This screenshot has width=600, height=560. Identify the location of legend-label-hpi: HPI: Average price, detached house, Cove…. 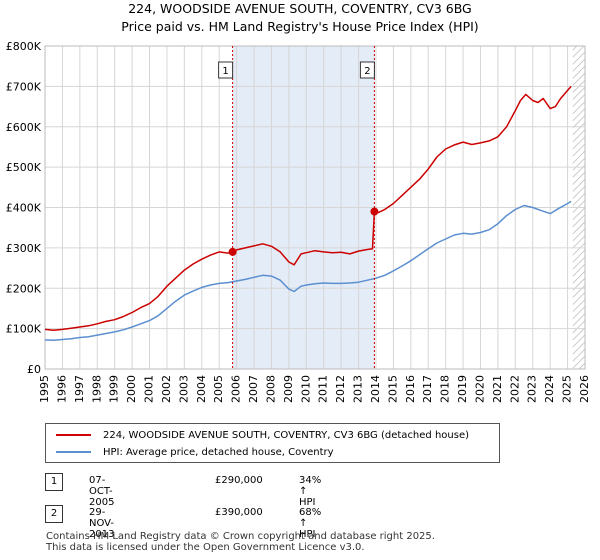
(218, 452).